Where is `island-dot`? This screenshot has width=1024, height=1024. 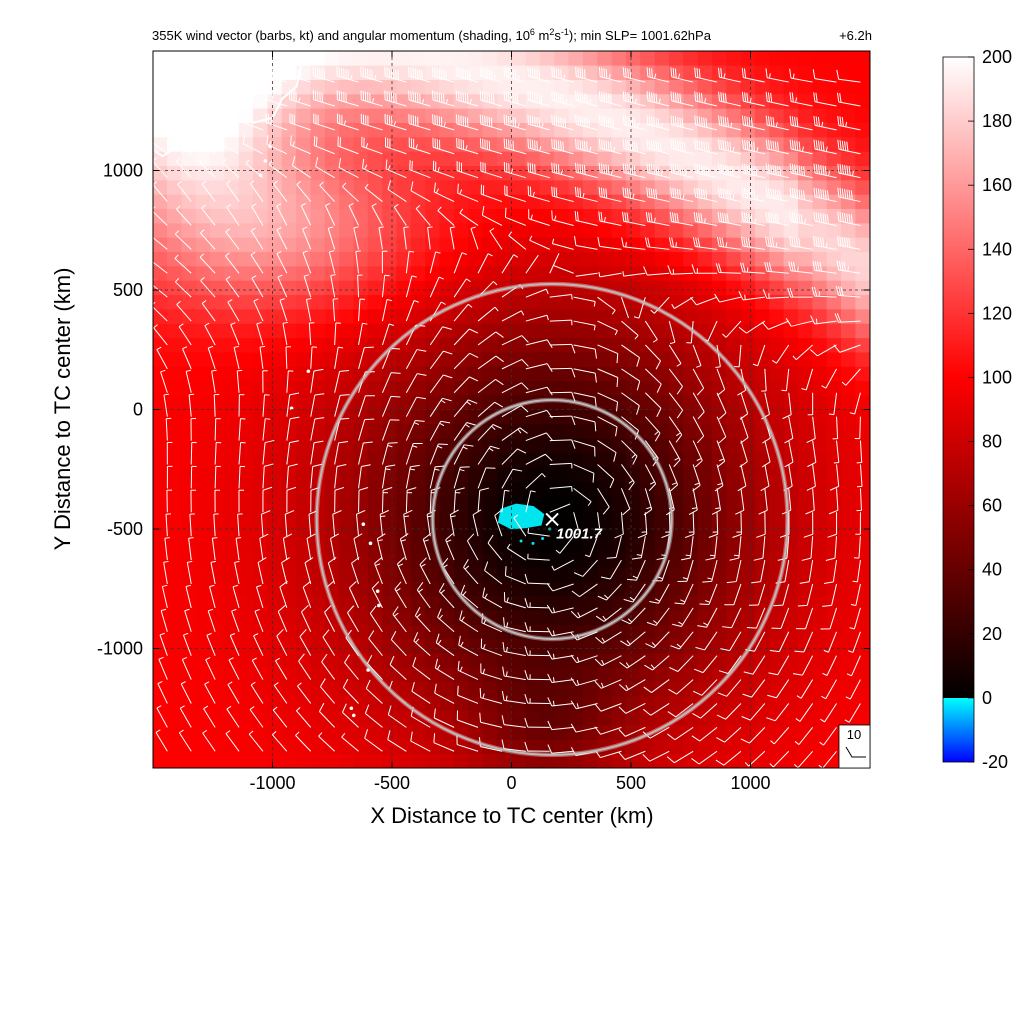 island-dot is located at coordinates (379, 605).